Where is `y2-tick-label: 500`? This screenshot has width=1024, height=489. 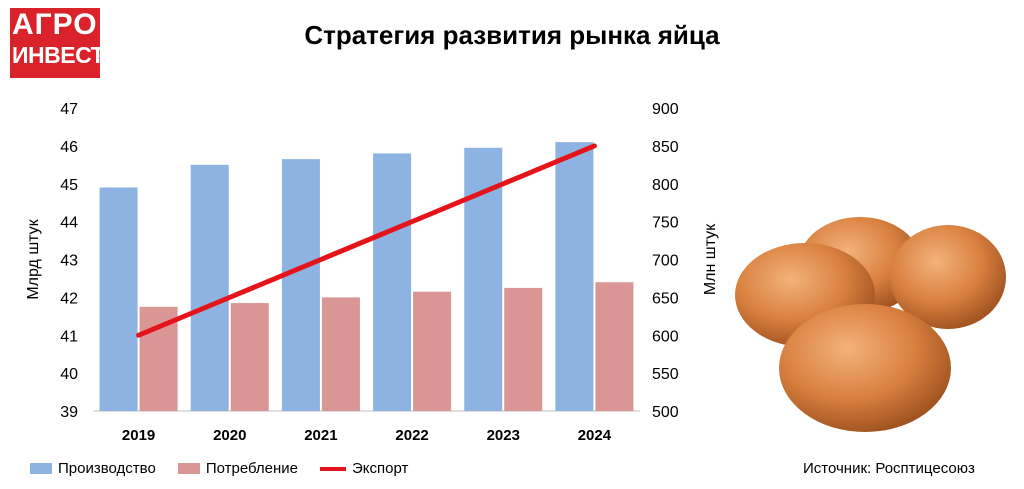
y2-tick-label: 500 is located at coordinates (665, 412).